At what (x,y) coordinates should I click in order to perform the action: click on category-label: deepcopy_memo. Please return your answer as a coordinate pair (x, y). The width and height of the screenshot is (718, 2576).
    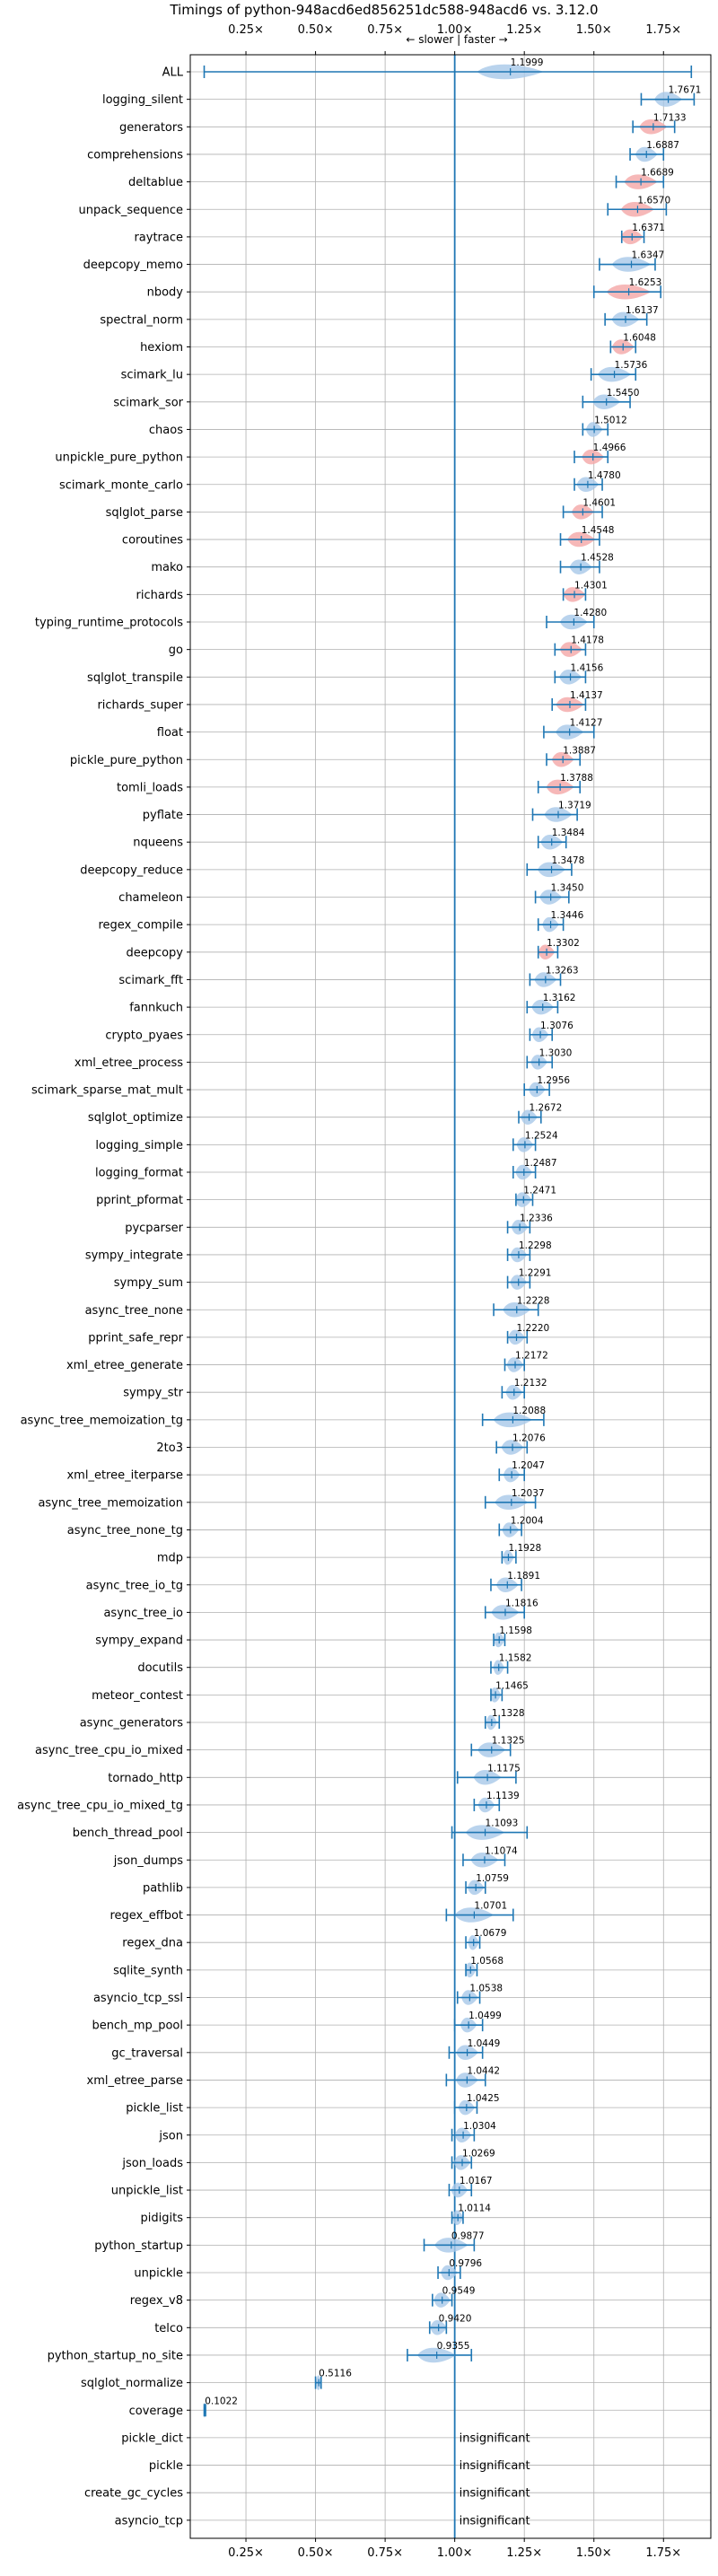
    Looking at the image, I should click on (133, 265).